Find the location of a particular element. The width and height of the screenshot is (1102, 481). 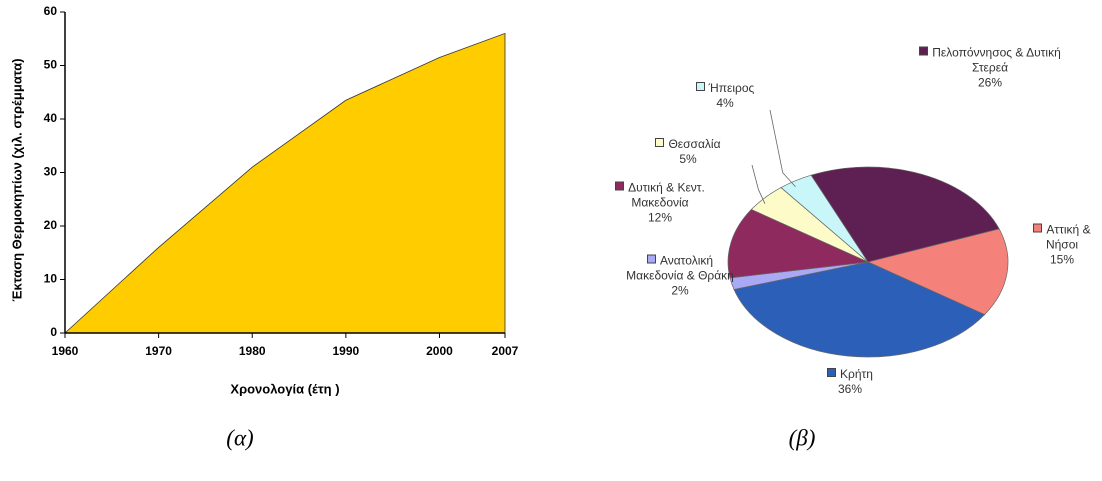

x-tick-label: 1980 is located at coordinates (252, 351).